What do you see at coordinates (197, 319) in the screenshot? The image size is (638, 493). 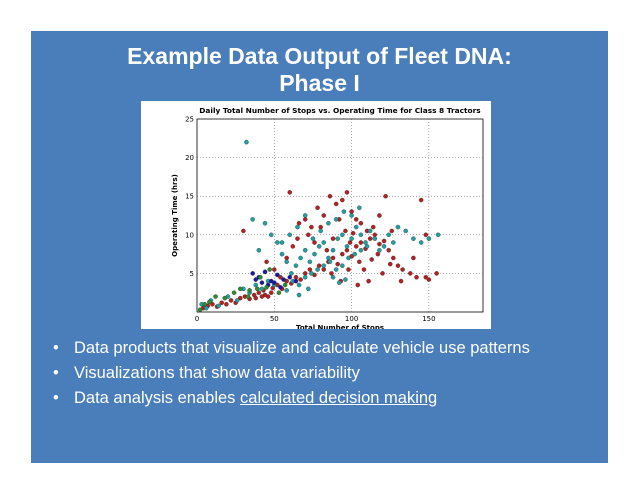 I see `x-tick-label: 0` at bounding box center [197, 319].